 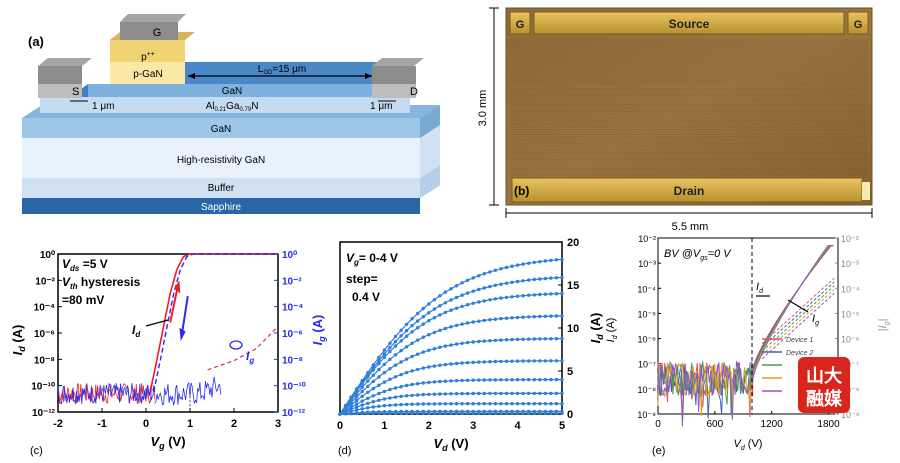 What do you see at coordinates (698, 255) in the screenshot?
I see `e-annot-bv: BV @Vgs=0 V` at bounding box center [698, 255].